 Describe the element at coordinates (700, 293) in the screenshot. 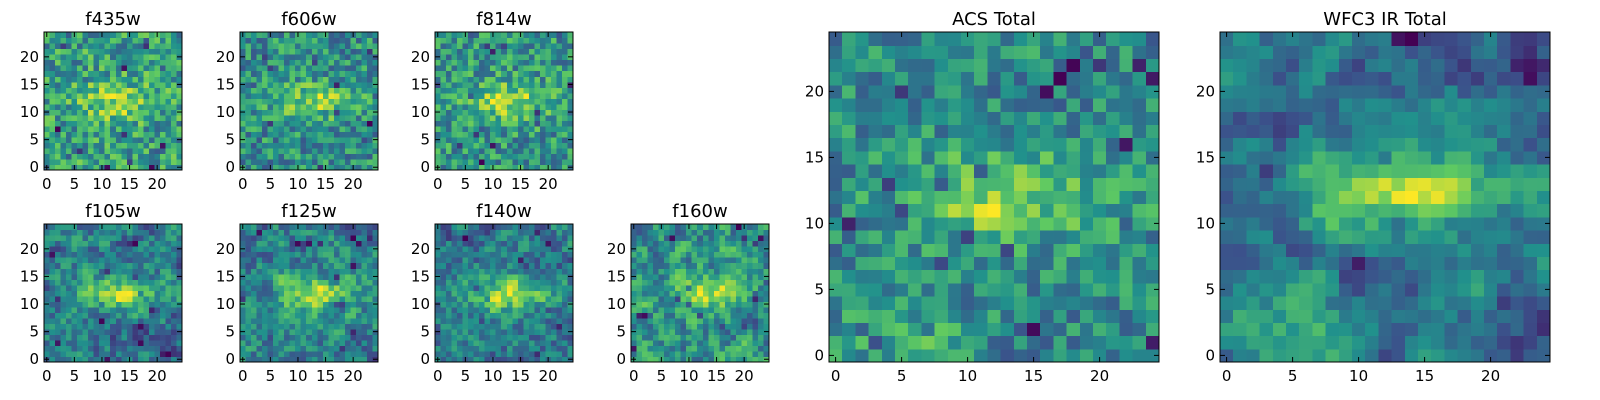

I see `heatmap-cells` at that location.